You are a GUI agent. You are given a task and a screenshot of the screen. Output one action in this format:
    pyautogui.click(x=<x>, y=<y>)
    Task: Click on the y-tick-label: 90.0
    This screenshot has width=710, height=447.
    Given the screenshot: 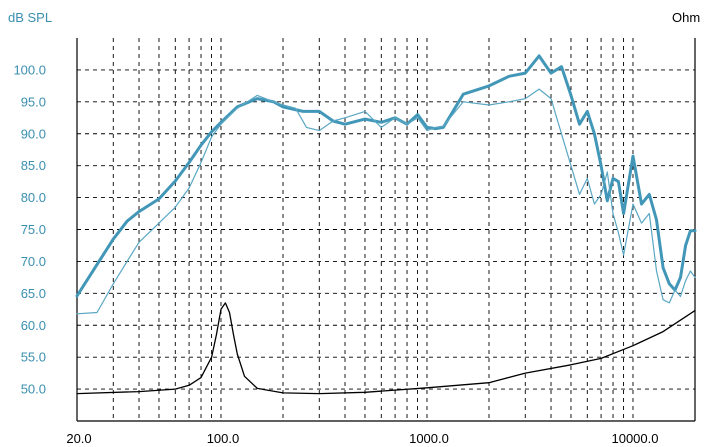 What is the action you would take?
    pyautogui.click(x=33, y=133)
    